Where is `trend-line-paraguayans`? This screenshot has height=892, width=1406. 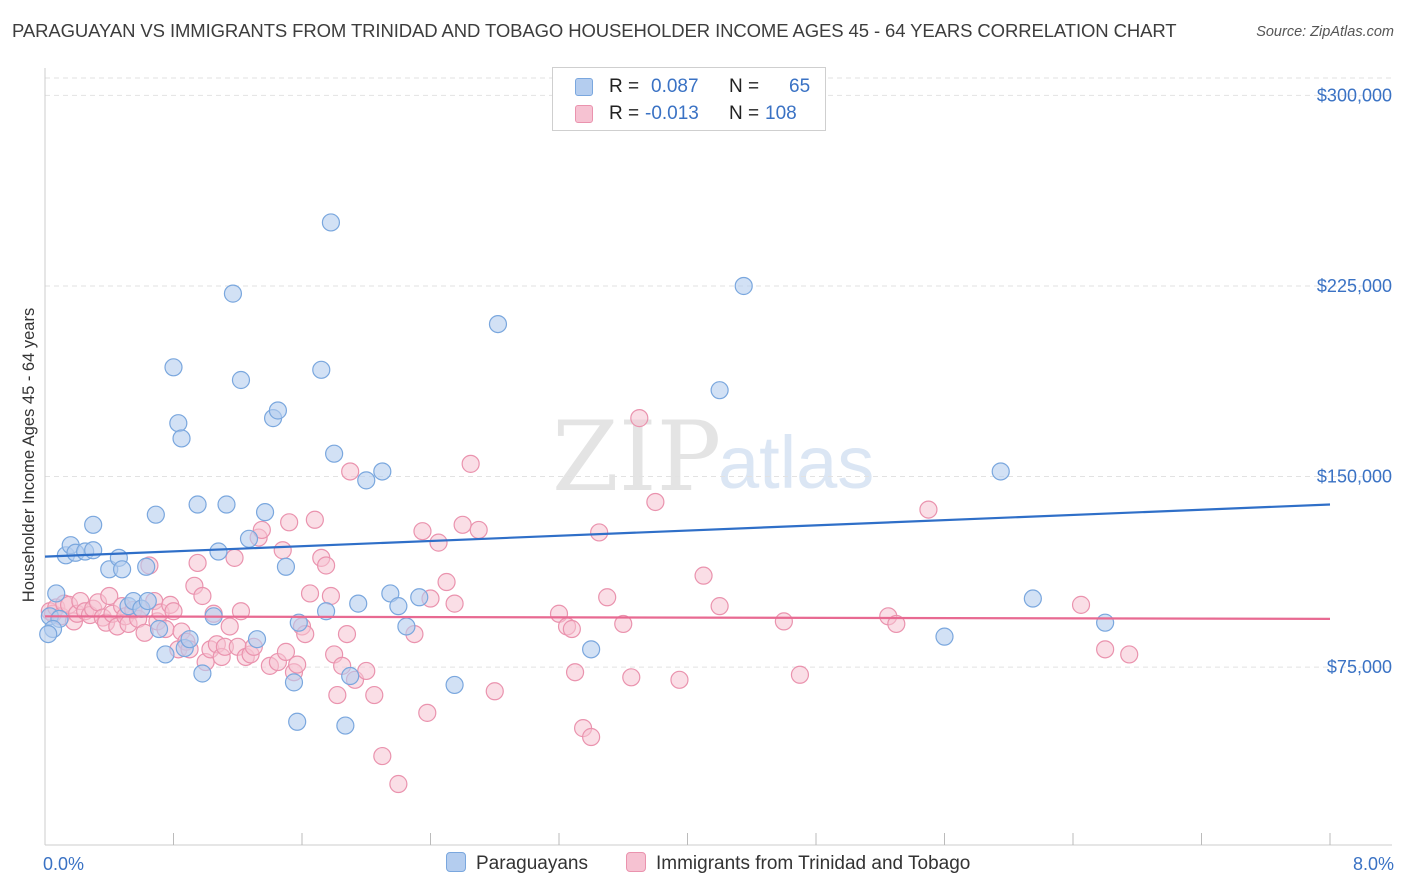 trend-line-paraguayans is located at coordinates (687, 530).